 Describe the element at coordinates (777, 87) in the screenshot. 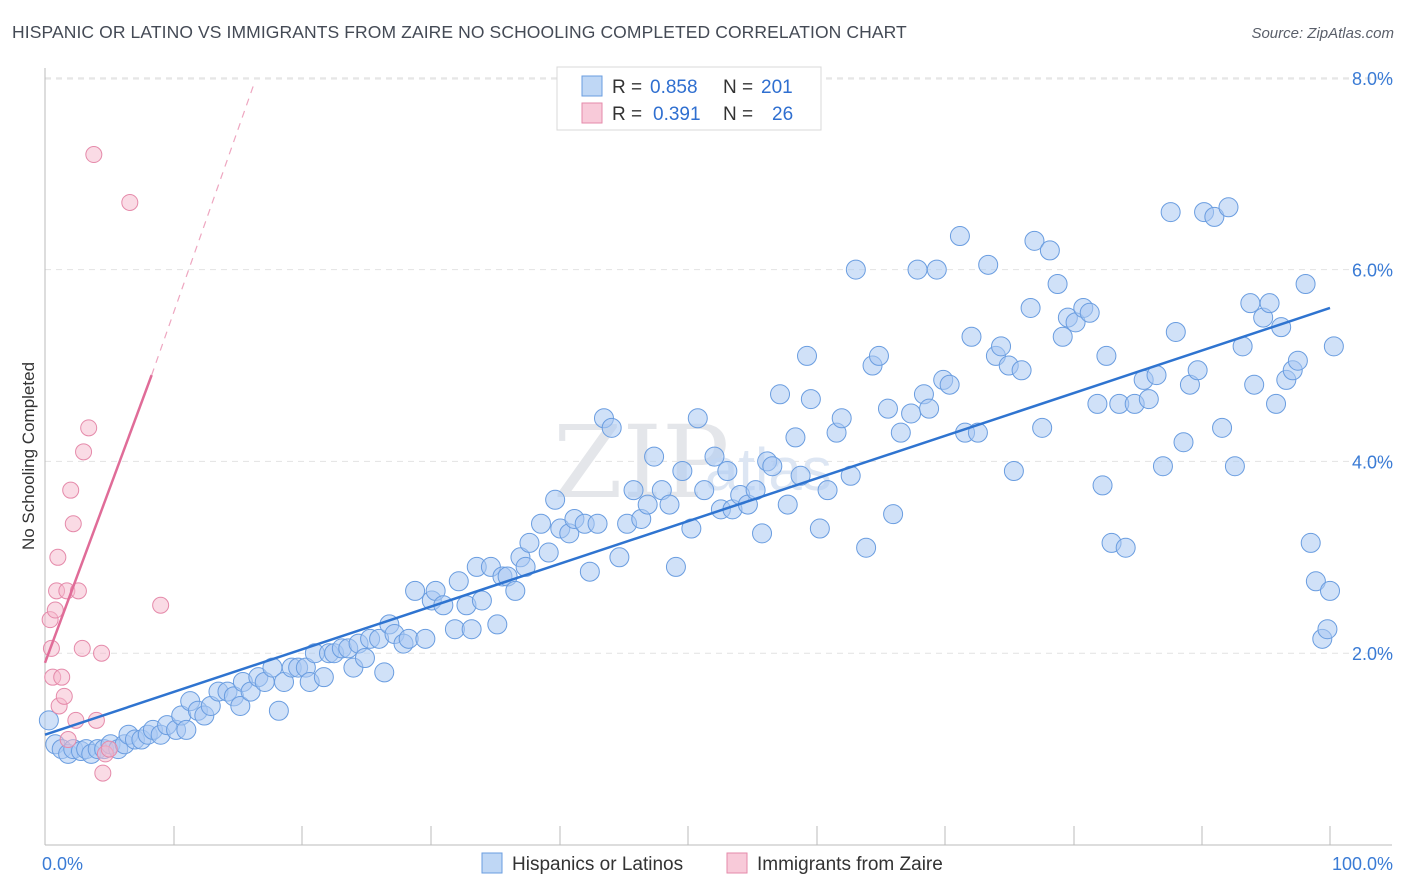

I see `legend-n-value-1: 201` at that location.